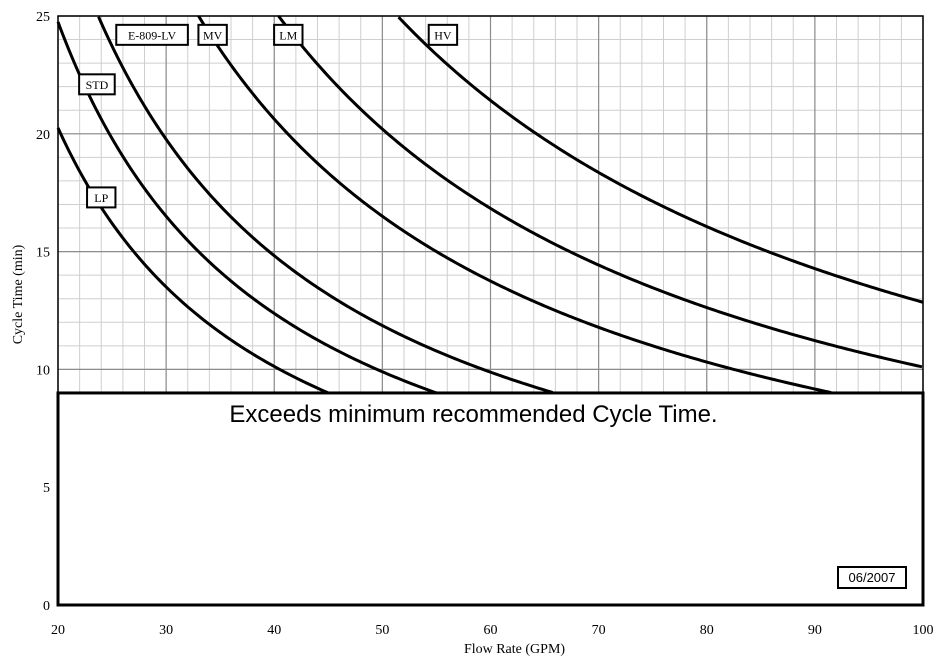 The height and width of the screenshot is (661, 940). Describe the element at coordinates (43, 370) in the screenshot. I see `y-tick-label: 10` at that location.